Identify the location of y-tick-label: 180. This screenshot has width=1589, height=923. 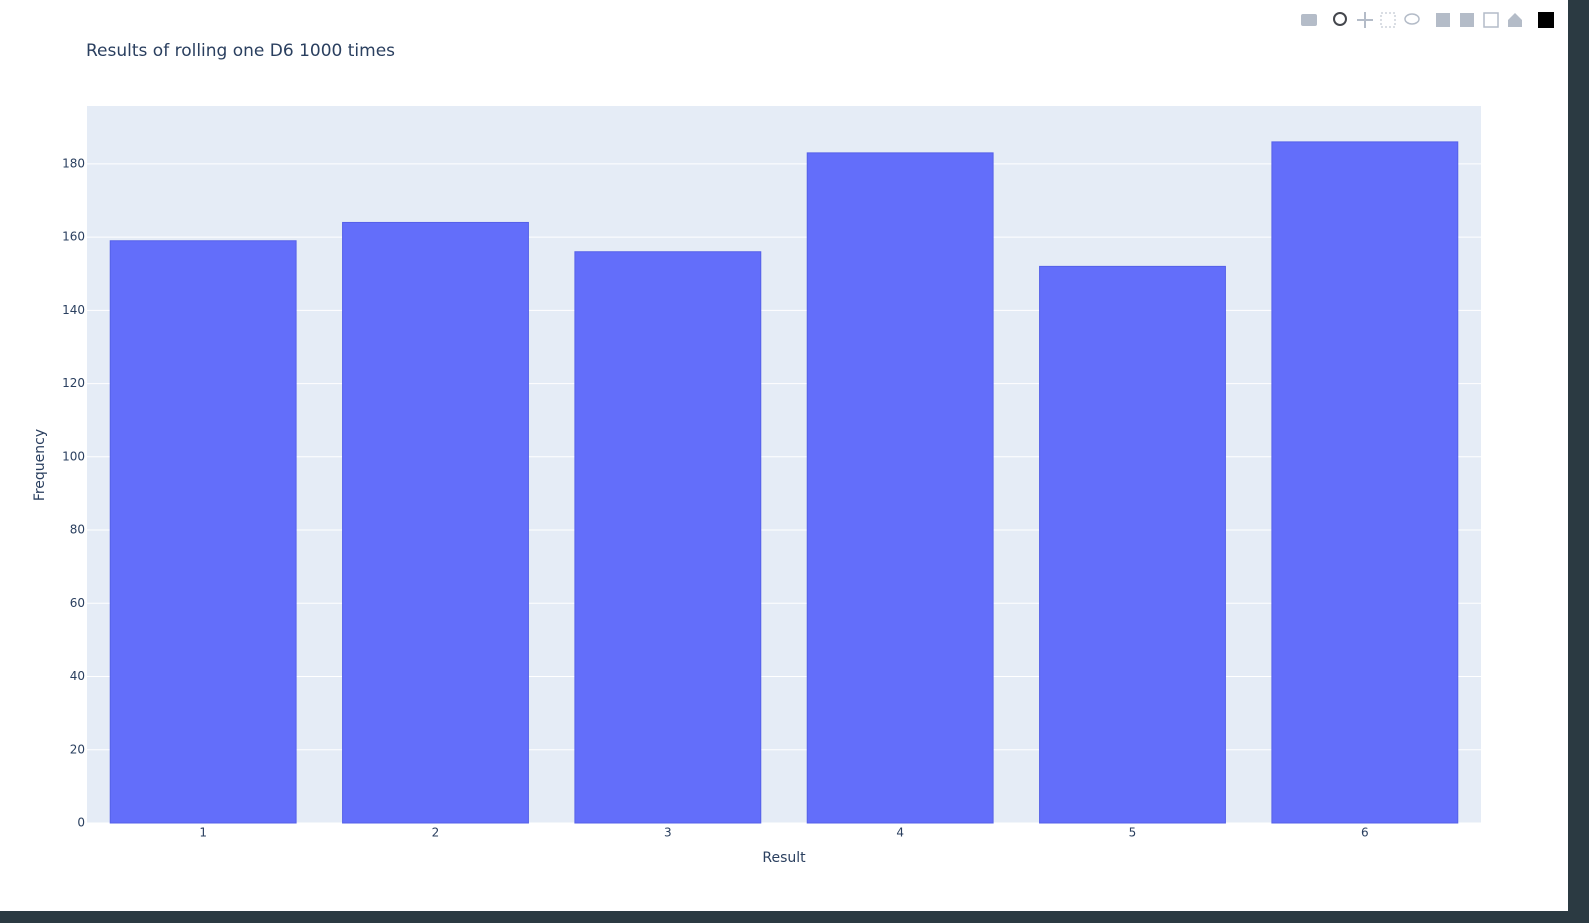
(73, 163).